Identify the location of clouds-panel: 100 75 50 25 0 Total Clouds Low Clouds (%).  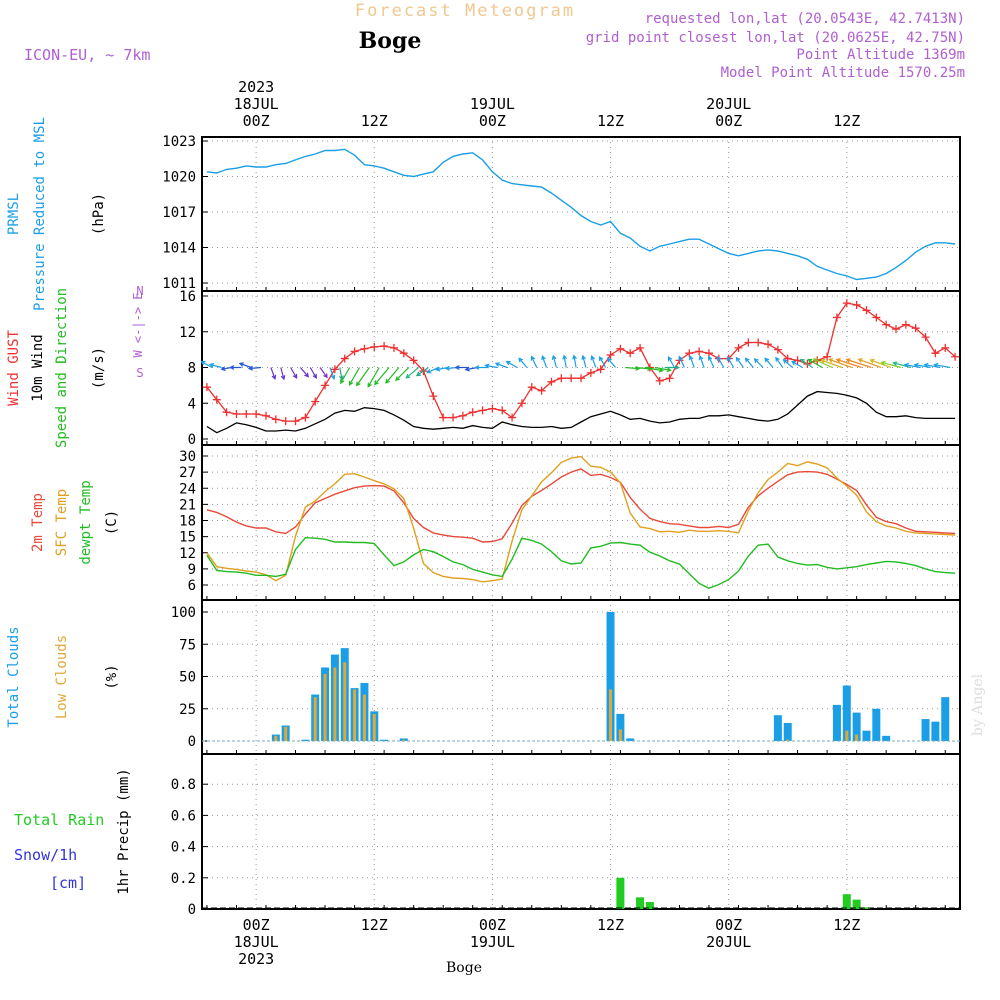
(483, 677).